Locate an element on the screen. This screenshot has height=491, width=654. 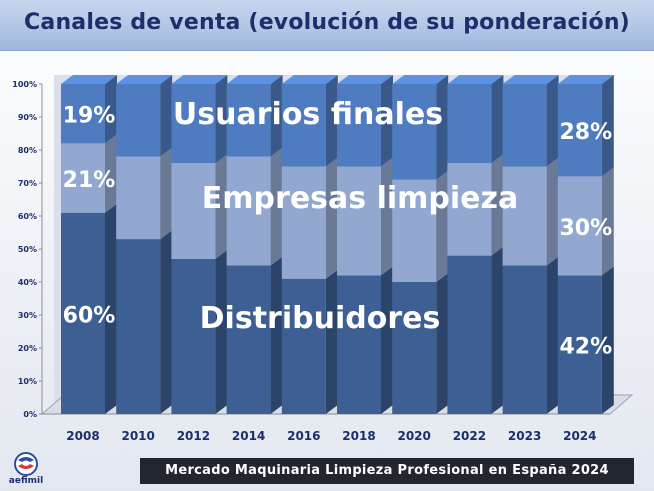
data-label: 21% is located at coordinates (89, 180).